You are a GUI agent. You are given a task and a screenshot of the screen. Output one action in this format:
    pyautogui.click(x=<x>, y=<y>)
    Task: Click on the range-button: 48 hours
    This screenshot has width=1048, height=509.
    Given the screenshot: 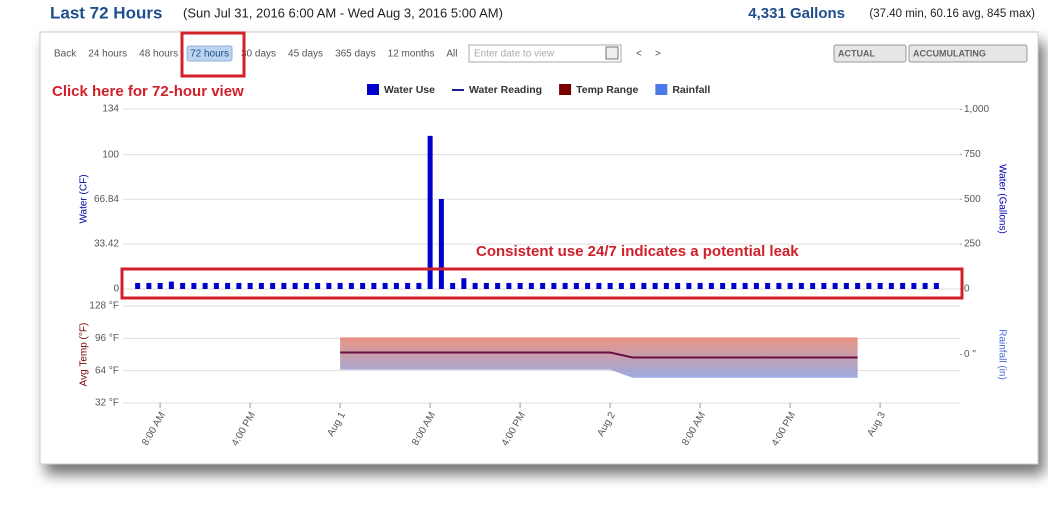 What is the action you would take?
    pyautogui.click(x=158, y=54)
    